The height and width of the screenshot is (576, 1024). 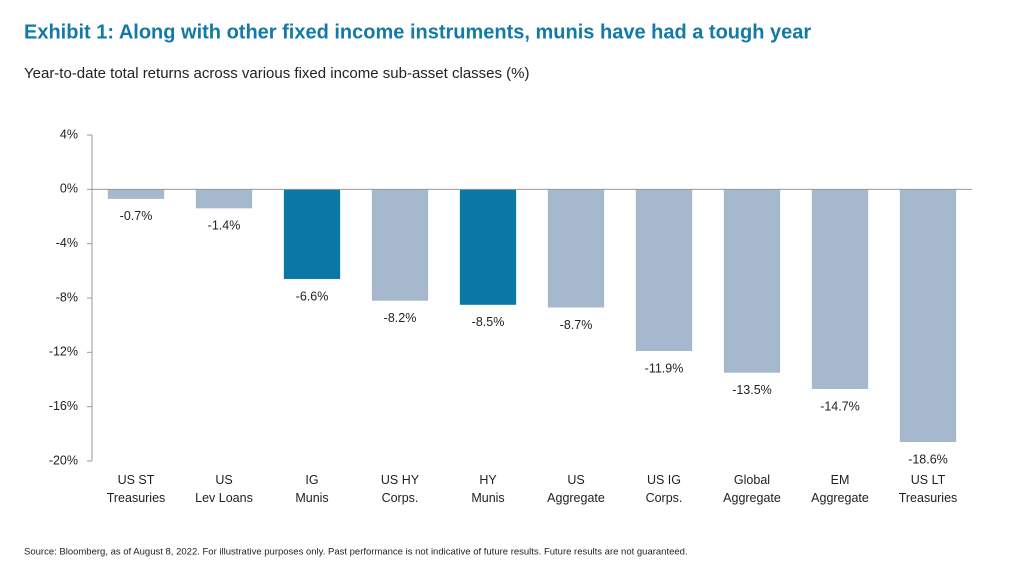 I want to click on x-tick-label: US ST Treasuries, so click(x=136, y=489).